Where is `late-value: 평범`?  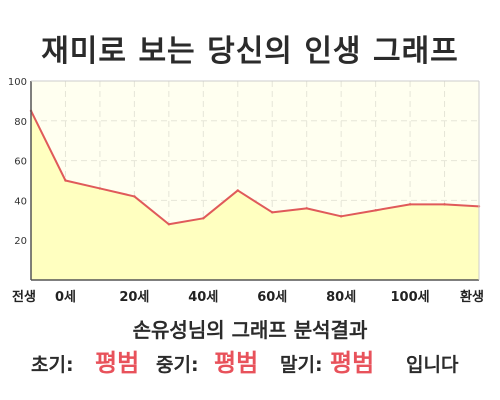 late-value: 평범 is located at coordinates (352, 363).